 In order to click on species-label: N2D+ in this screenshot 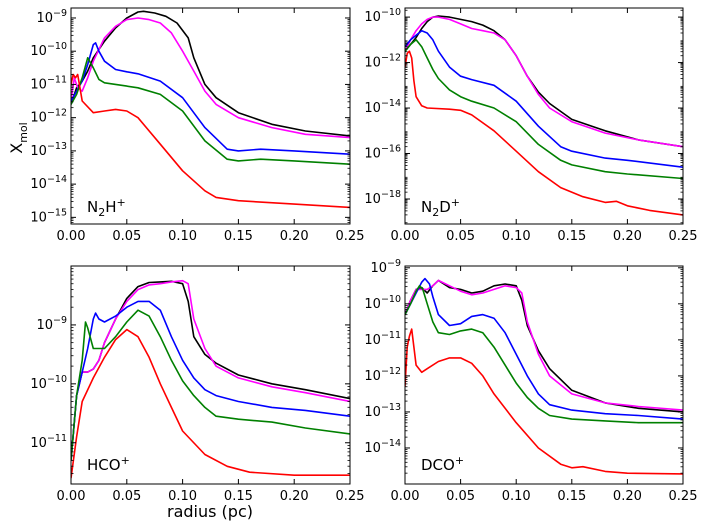, I will do `click(440, 207)`.